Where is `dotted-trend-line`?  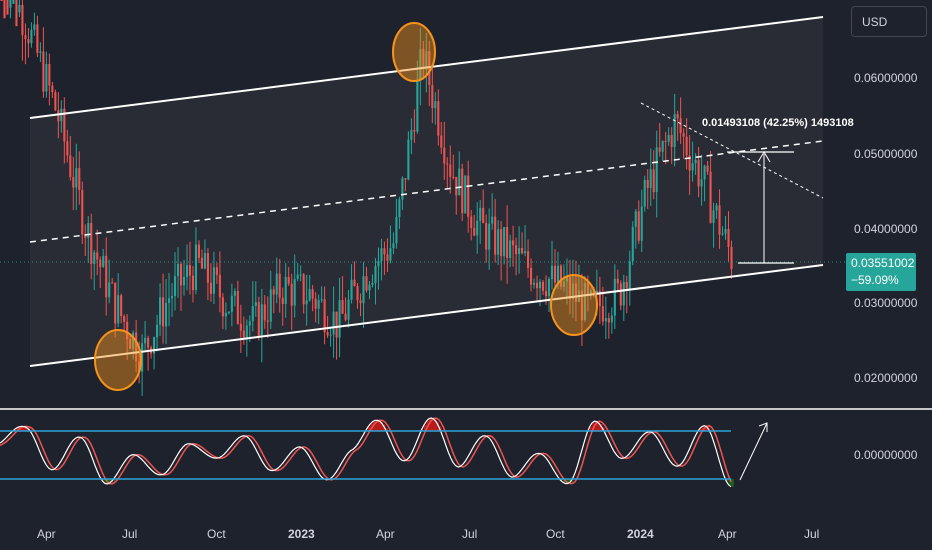 dotted-trend-line is located at coordinates (732, 150).